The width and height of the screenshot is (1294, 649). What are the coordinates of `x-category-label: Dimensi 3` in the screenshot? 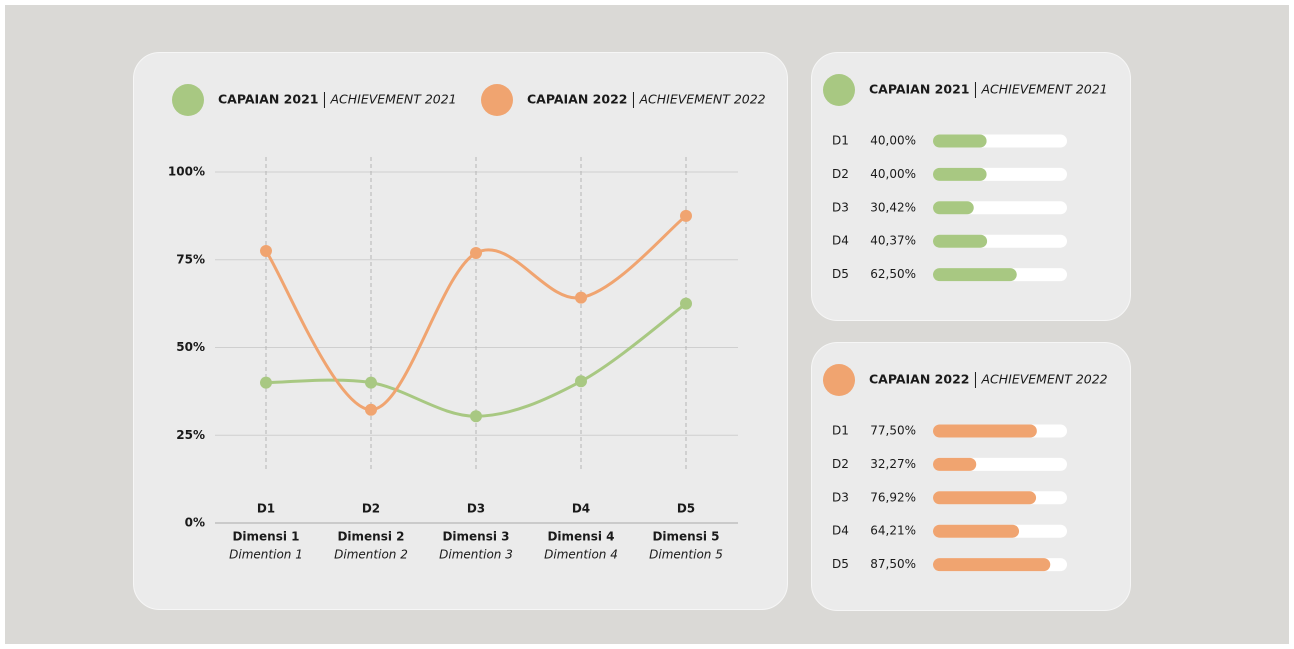 It's located at (475, 537).